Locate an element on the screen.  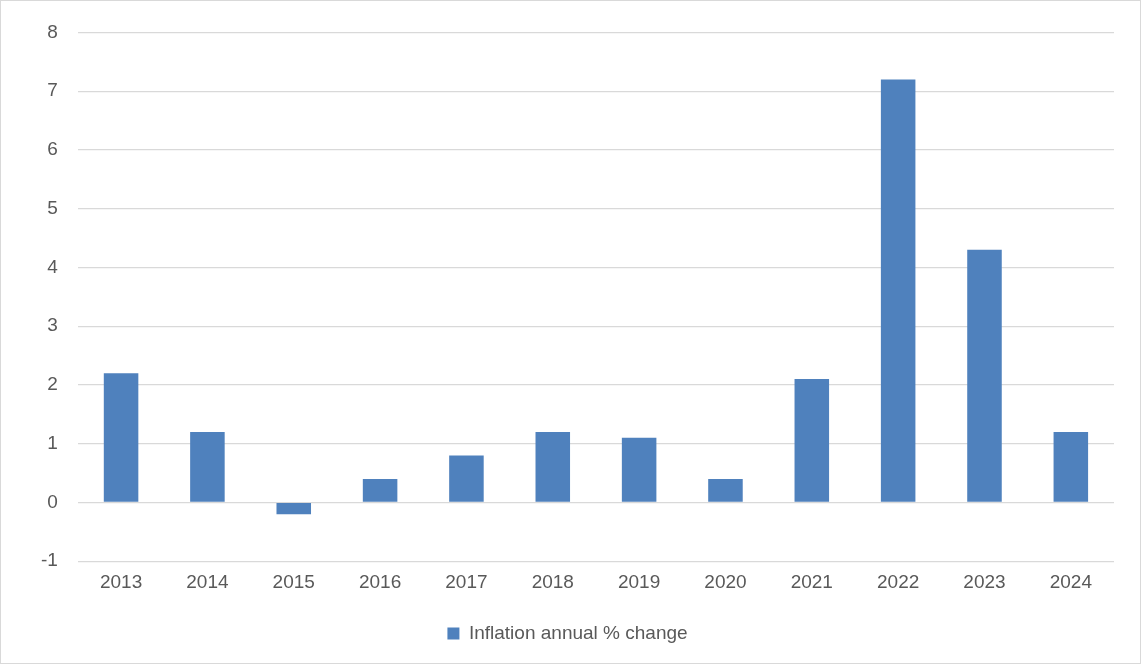
x-tick-label: 2013 is located at coordinates (121, 581).